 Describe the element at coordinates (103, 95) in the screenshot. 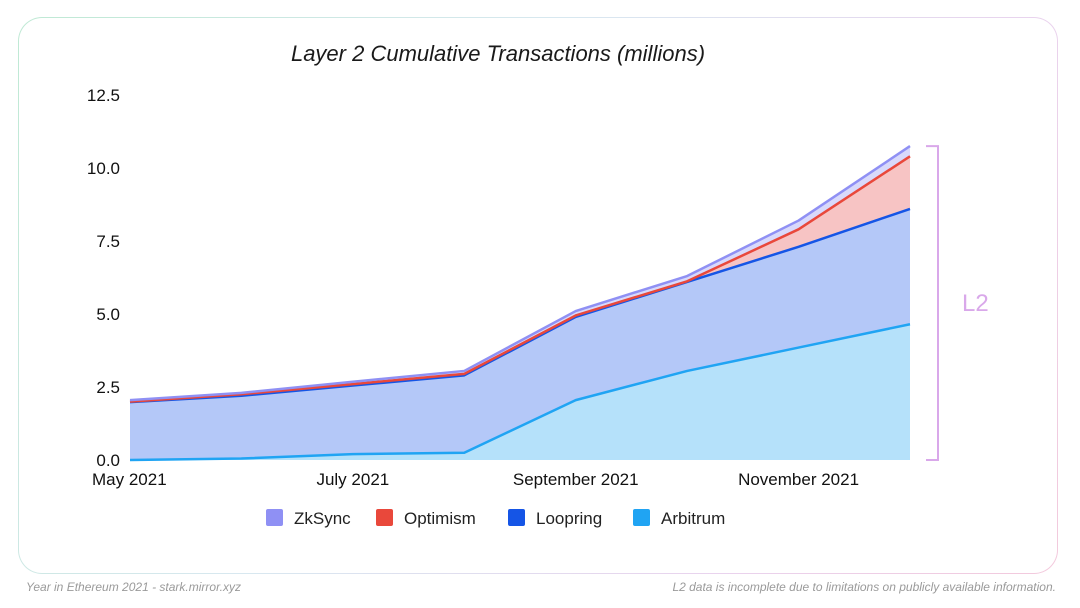

I see `y-tick-label: 12.5` at that location.